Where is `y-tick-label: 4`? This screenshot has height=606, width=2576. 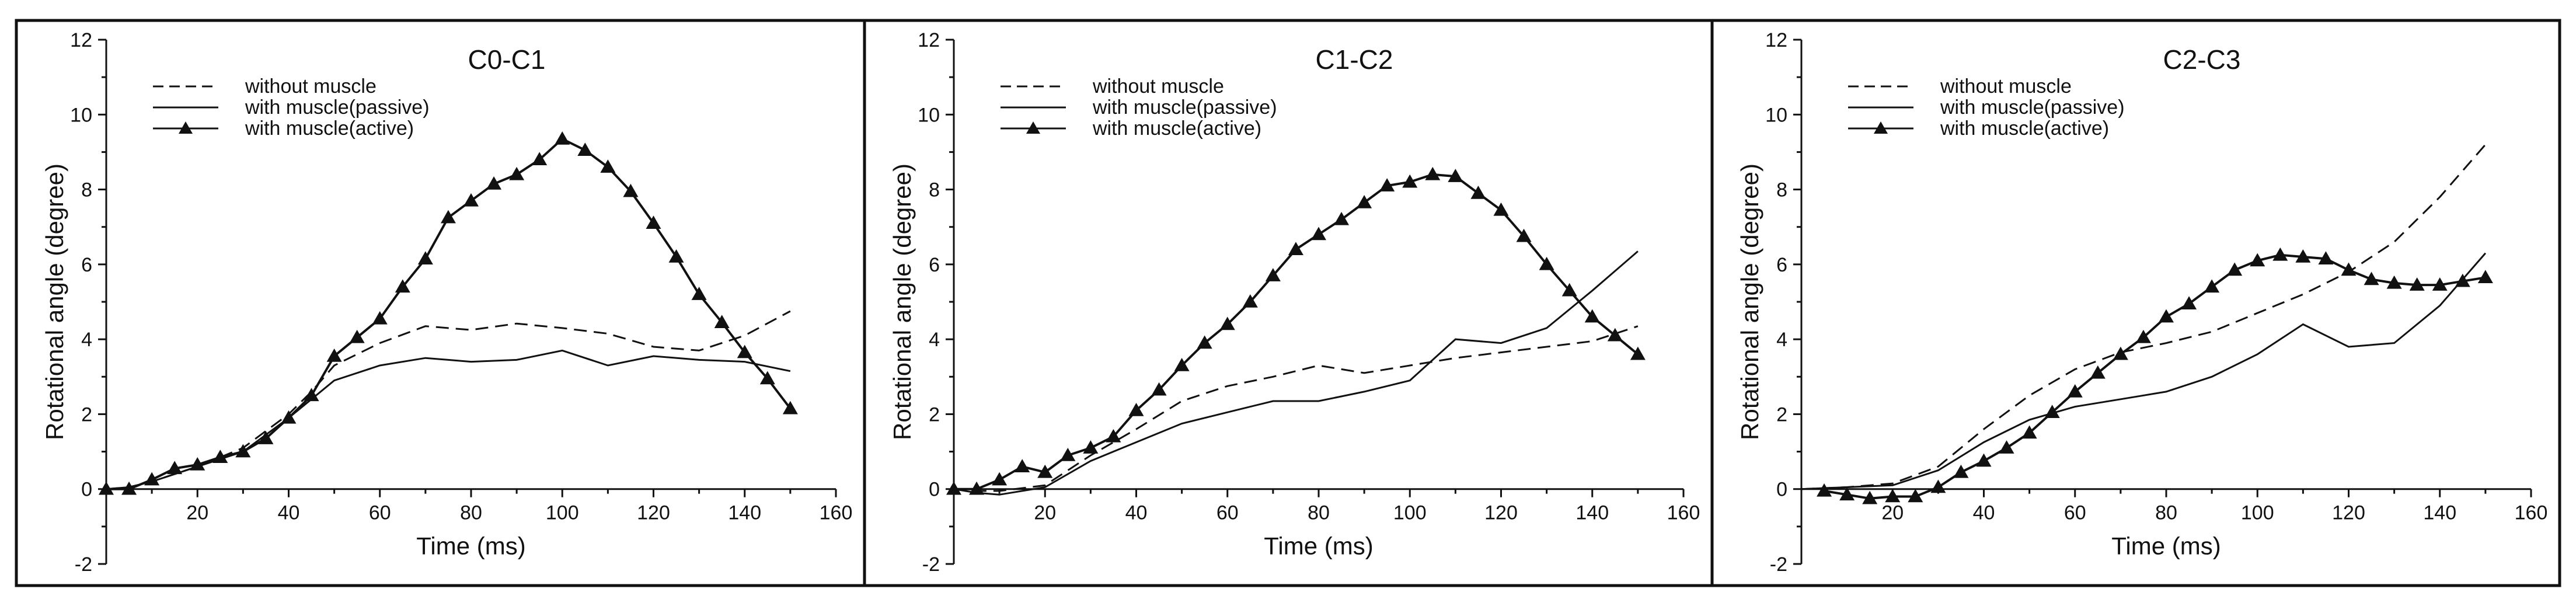 y-tick-label: 4 is located at coordinates (1782, 340).